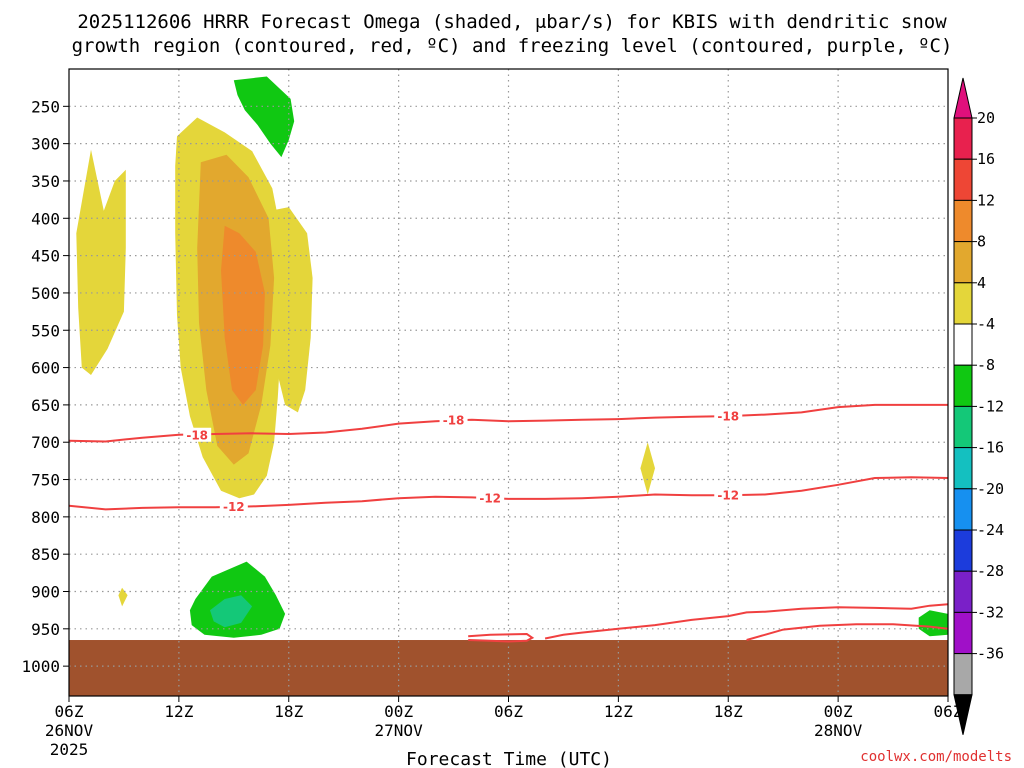  I want to click on x-tick-label-2: 18Z, so click(288, 711).